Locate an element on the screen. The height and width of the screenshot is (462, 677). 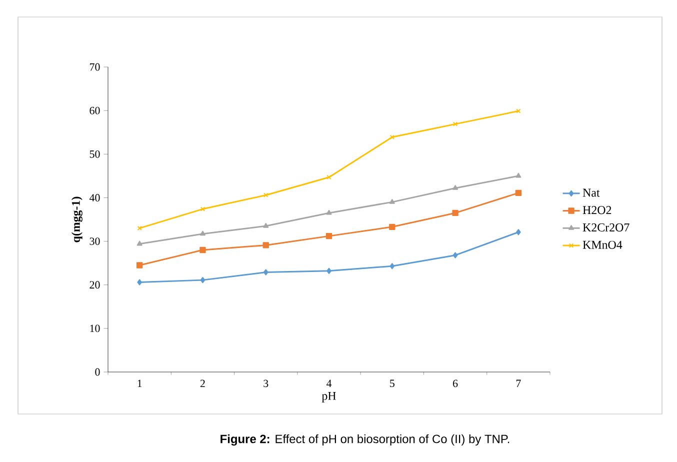
x-tick-label: 4 is located at coordinates (329, 383).